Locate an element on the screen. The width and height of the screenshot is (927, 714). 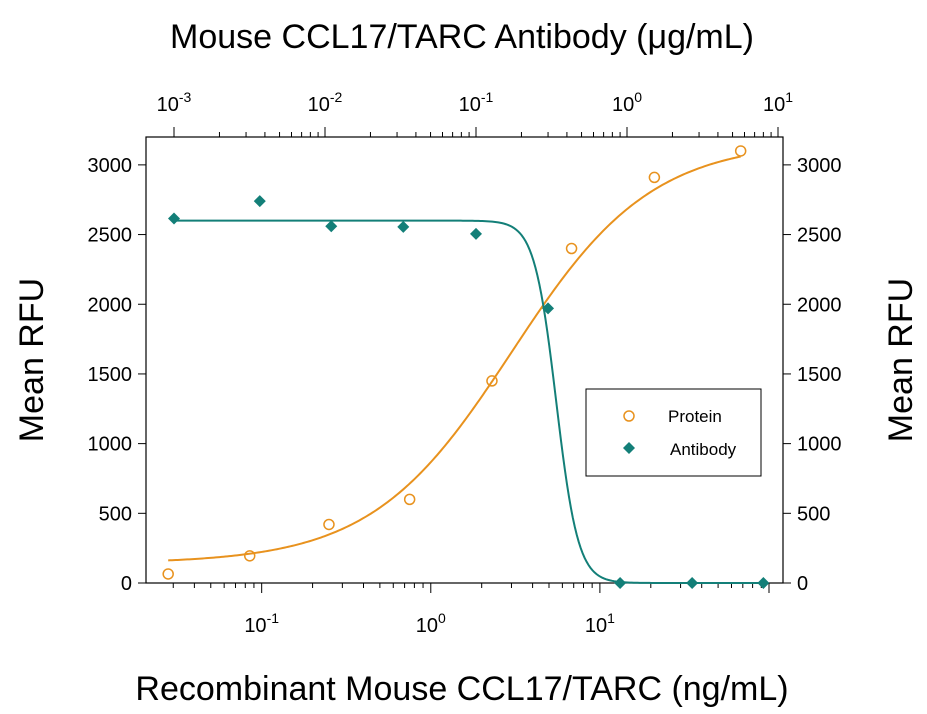
y-tick-label-left: 2500 is located at coordinates (110, 236).